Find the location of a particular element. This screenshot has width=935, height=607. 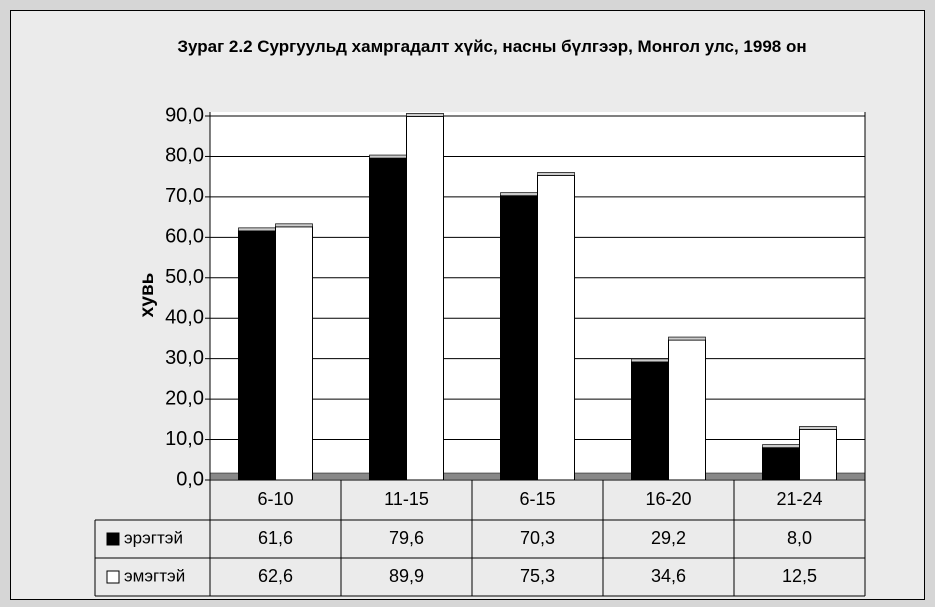

y-tick-label: 80,0 is located at coordinates (184, 156).